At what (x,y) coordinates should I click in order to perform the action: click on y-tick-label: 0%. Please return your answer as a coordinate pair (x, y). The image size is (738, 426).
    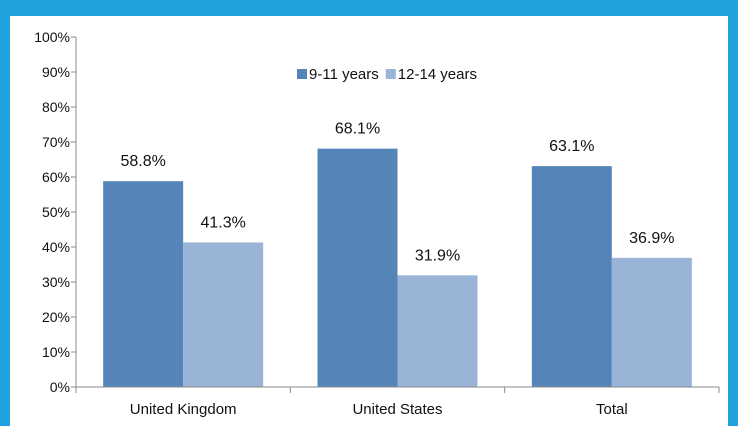
    Looking at the image, I should click on (60, 387).